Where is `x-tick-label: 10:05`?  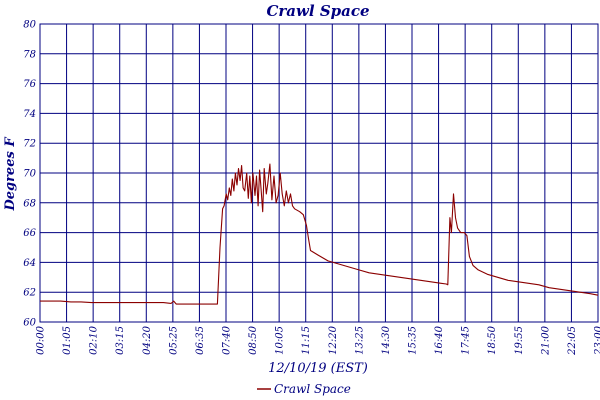 x-tick-label: 10:05 is located at coordinates (280, 340).